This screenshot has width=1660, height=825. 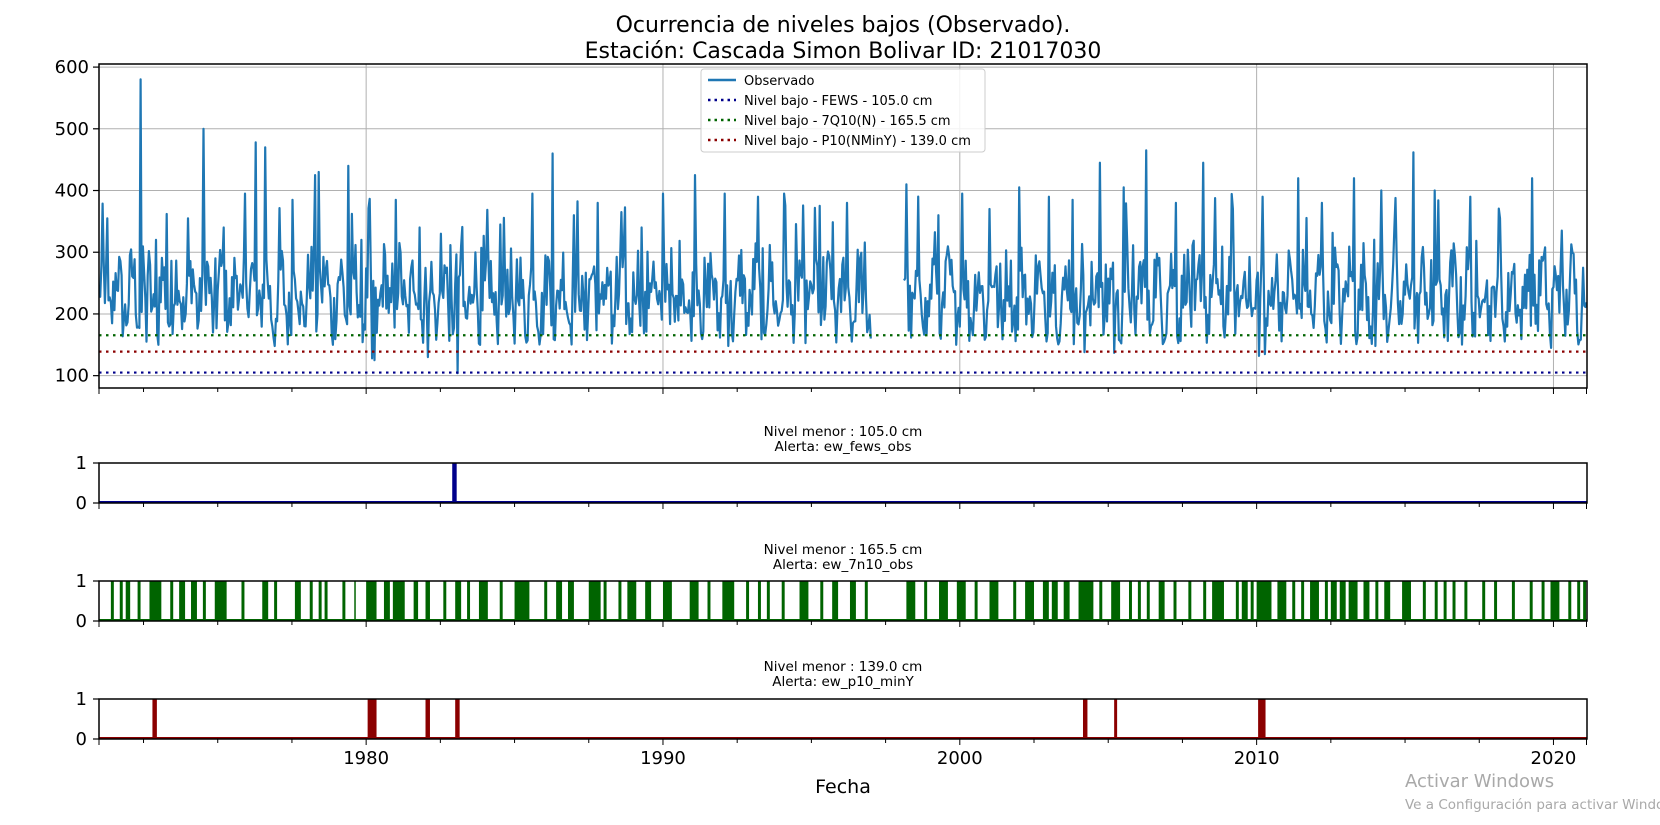 What do you see at coordinates (842, 391) in the screenshot?
I see `main-x-ticks` at bounding box center [842, 391].